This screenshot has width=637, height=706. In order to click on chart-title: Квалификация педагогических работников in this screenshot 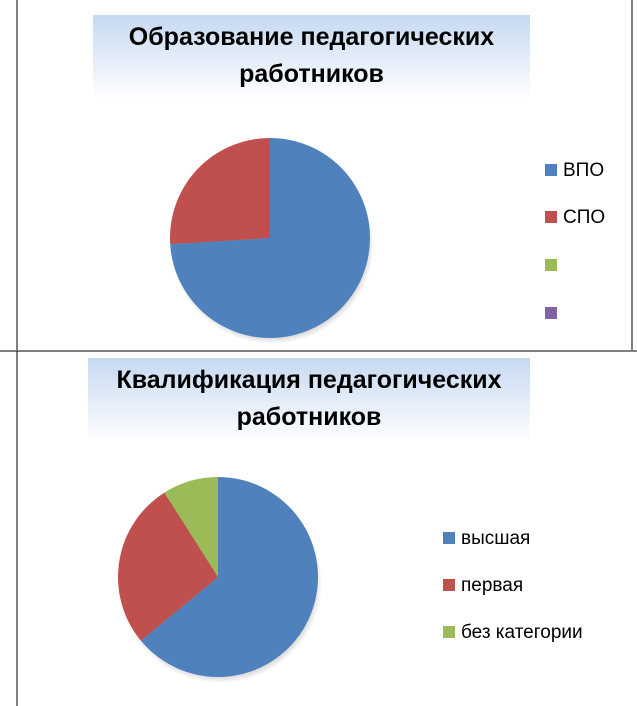, I will do `click(308, 398)`.